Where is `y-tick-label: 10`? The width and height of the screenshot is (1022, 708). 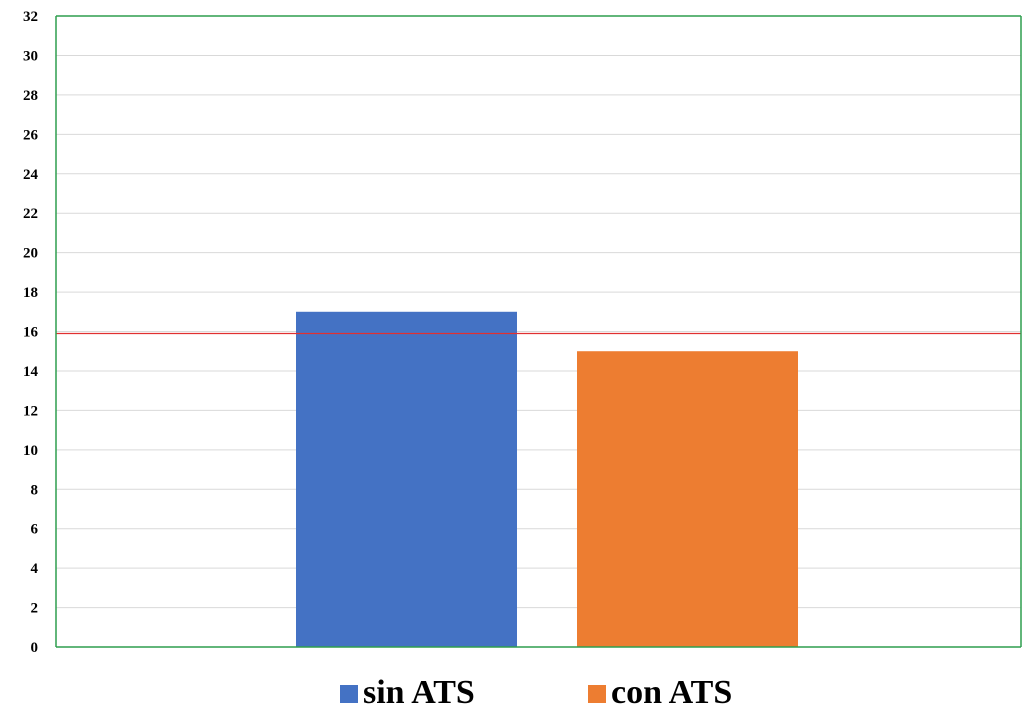
y-tick-label: 10 is located at coordinates (30, 451).